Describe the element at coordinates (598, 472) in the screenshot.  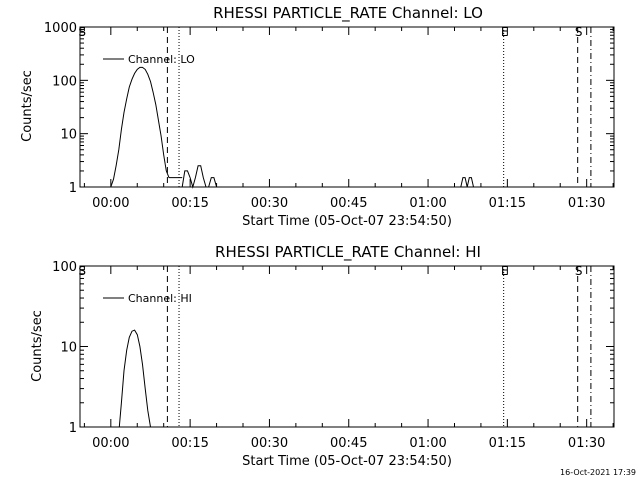
I see `timestamp: 16-Oct-2021 17:39` at that location.